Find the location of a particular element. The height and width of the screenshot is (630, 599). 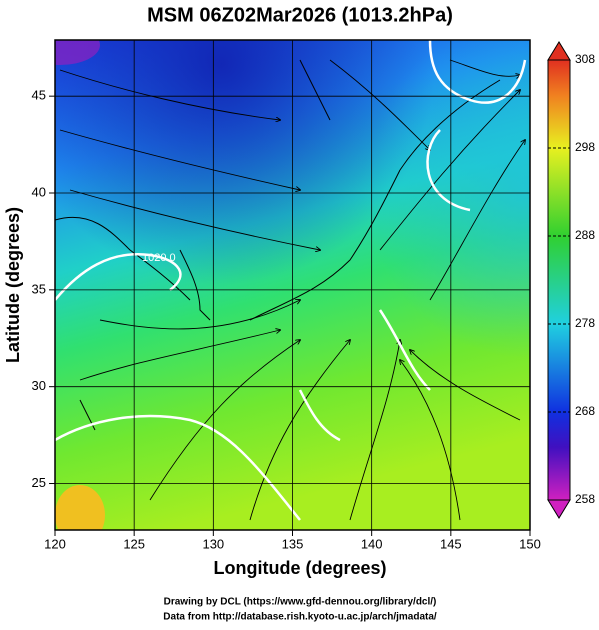

x-tick-label: 120 is located at coordinates (55, 543).